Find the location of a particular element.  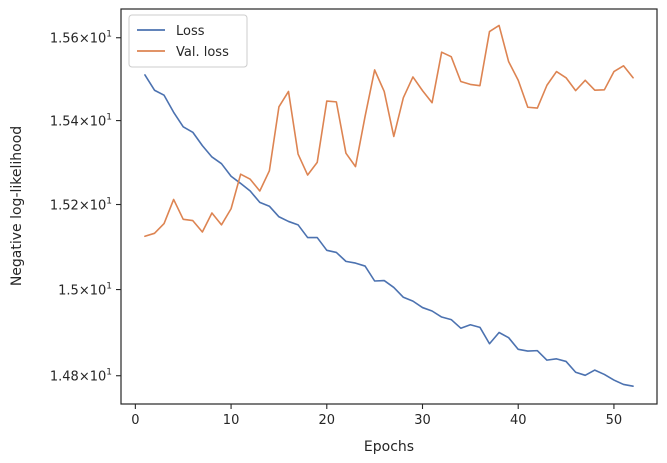

y-tick-label: 1.48×10¹ is located at coordinates (81, 376).